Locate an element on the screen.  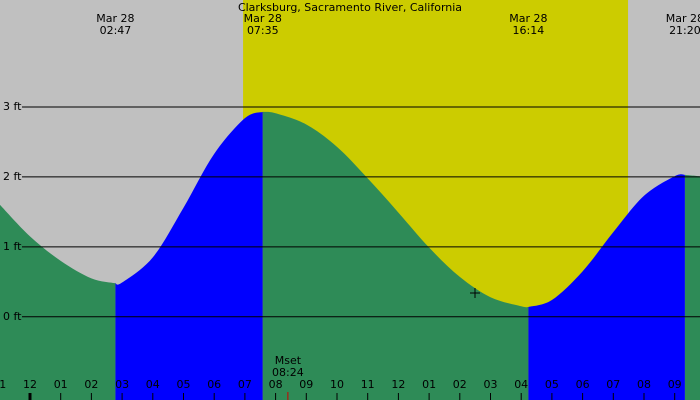
extreme-time: 07:35 is located at coordinates (263, 30).